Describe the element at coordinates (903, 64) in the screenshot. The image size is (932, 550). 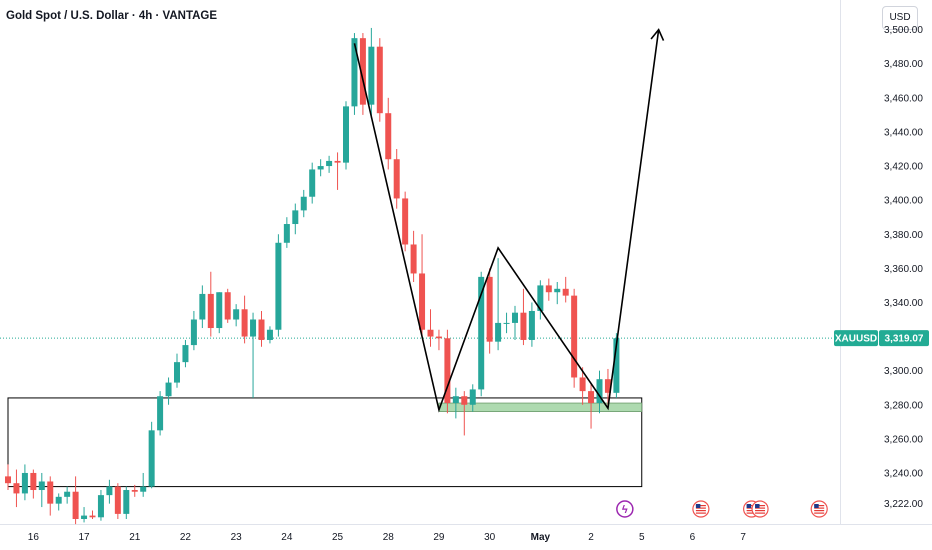
I see `y-tick-label: 3,480.00` at that location.